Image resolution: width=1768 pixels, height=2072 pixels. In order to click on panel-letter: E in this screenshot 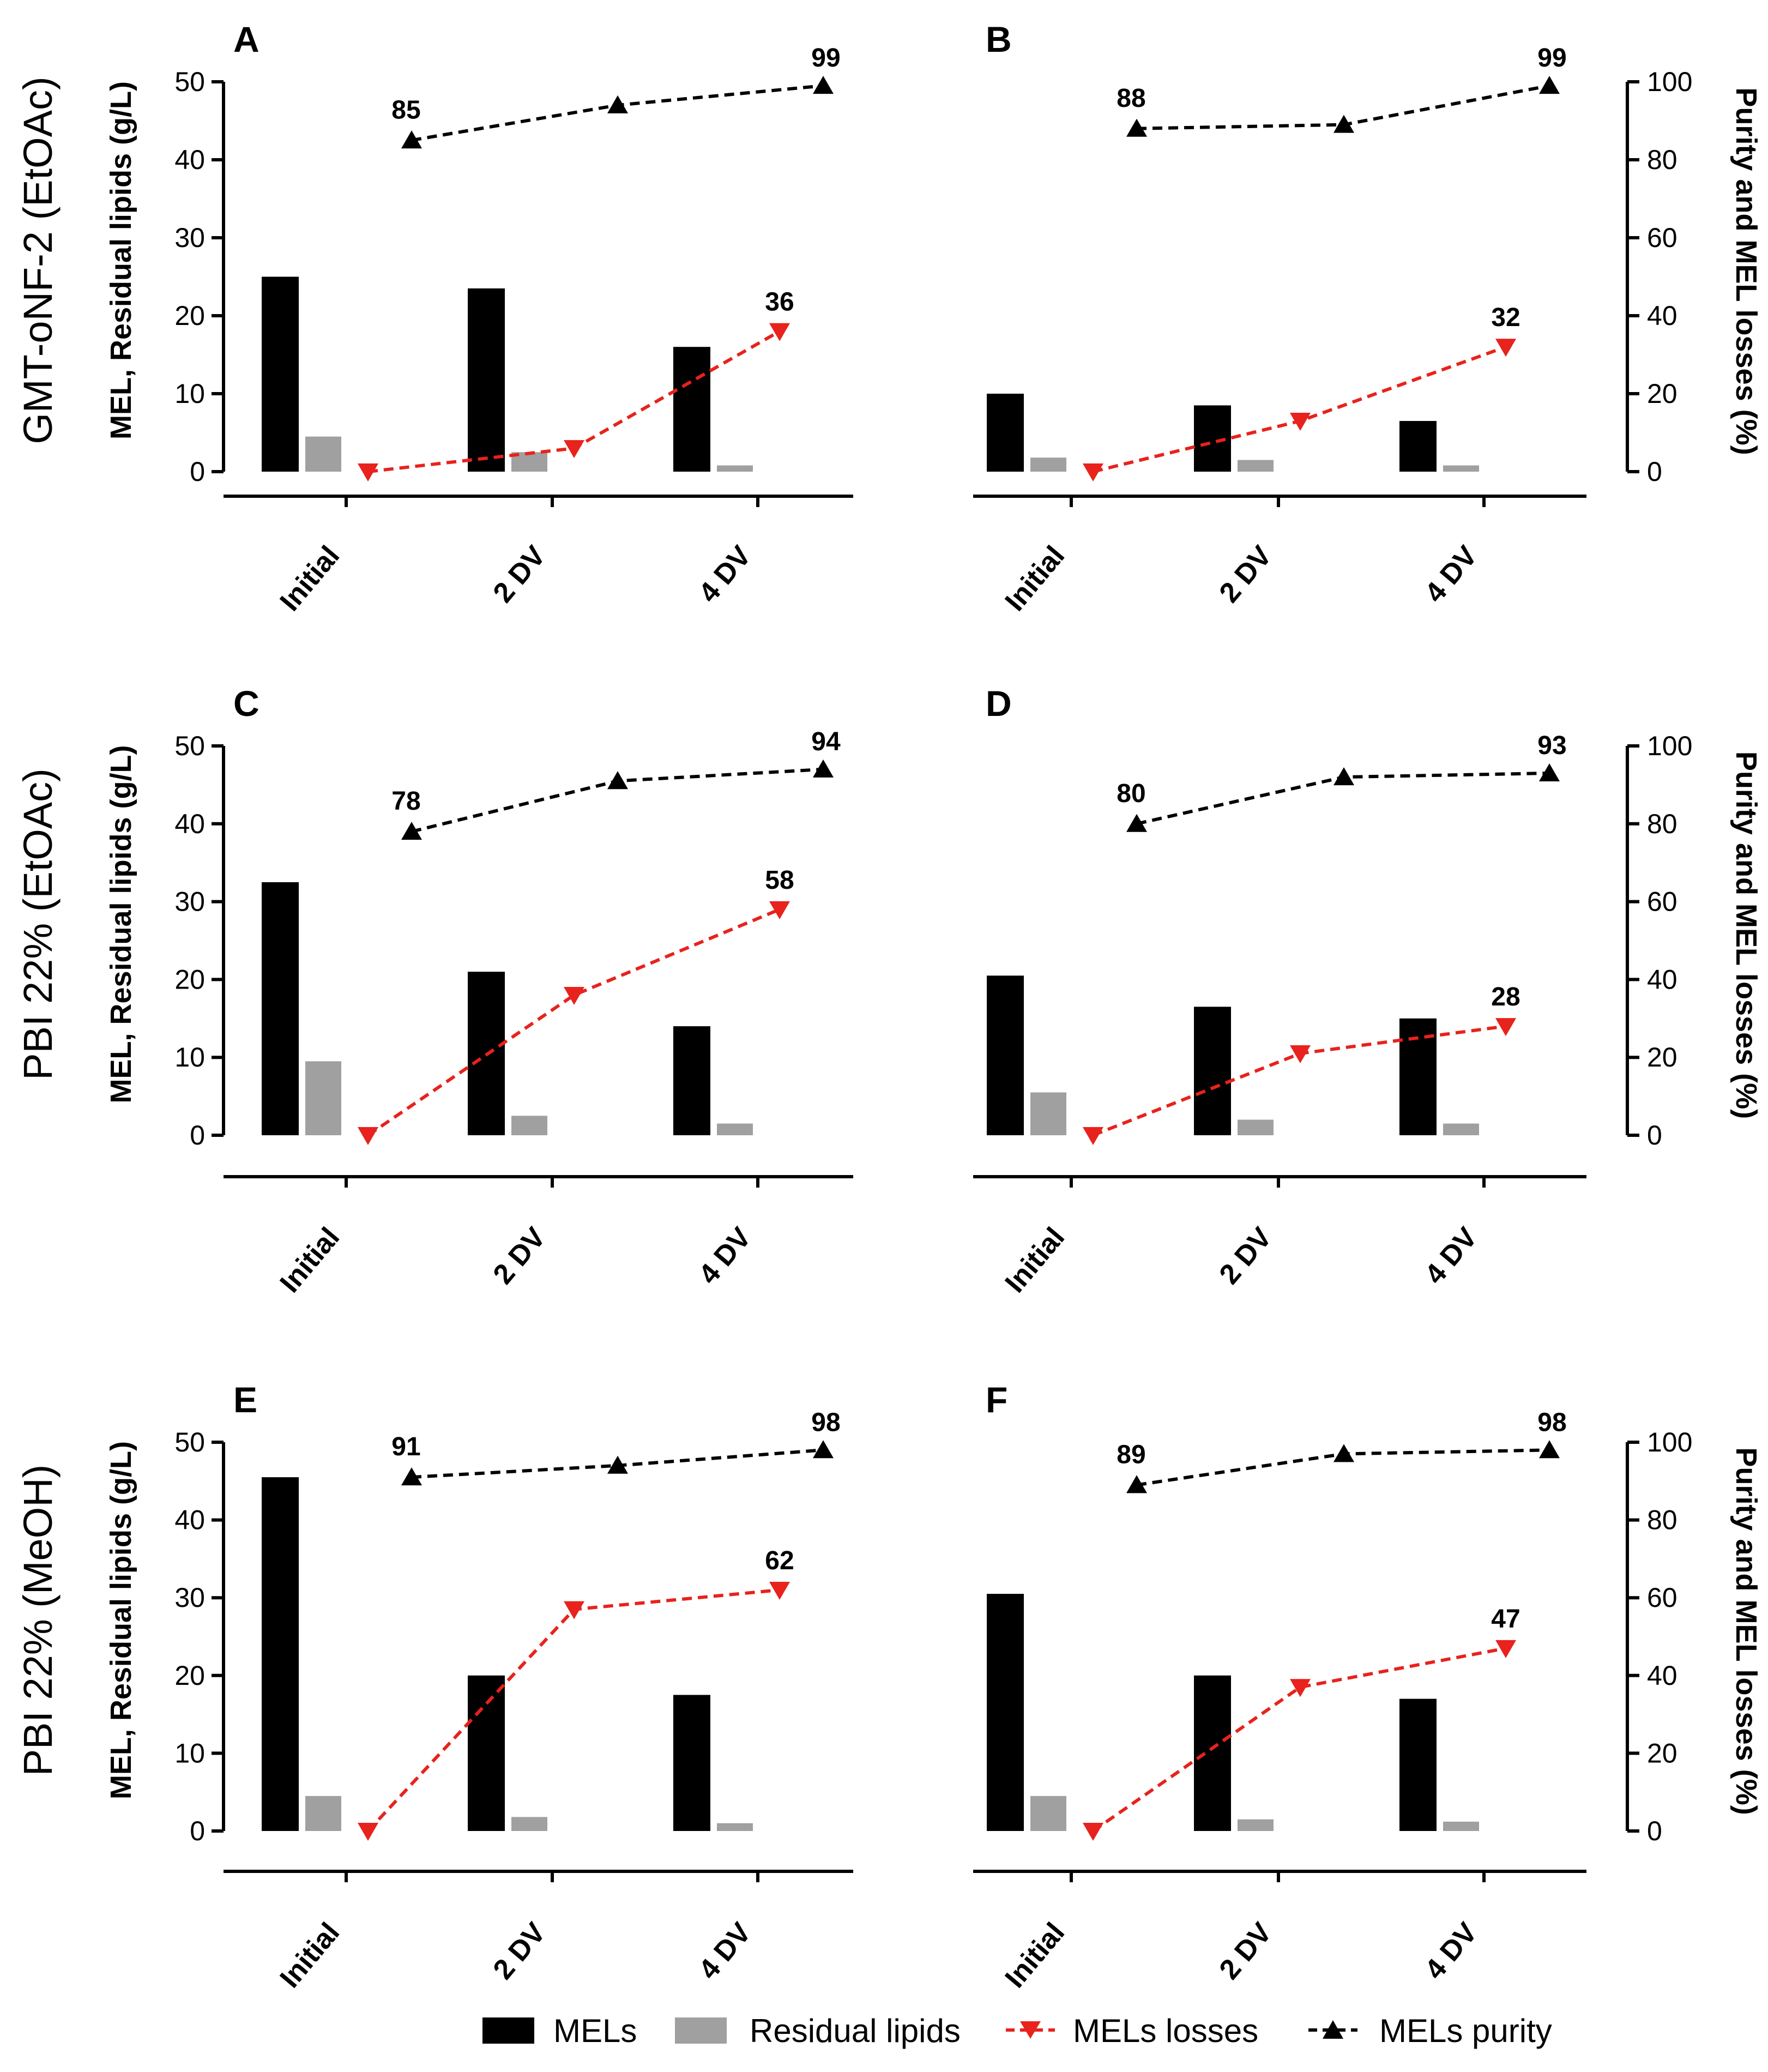, I will do `click(245, 1400)`.